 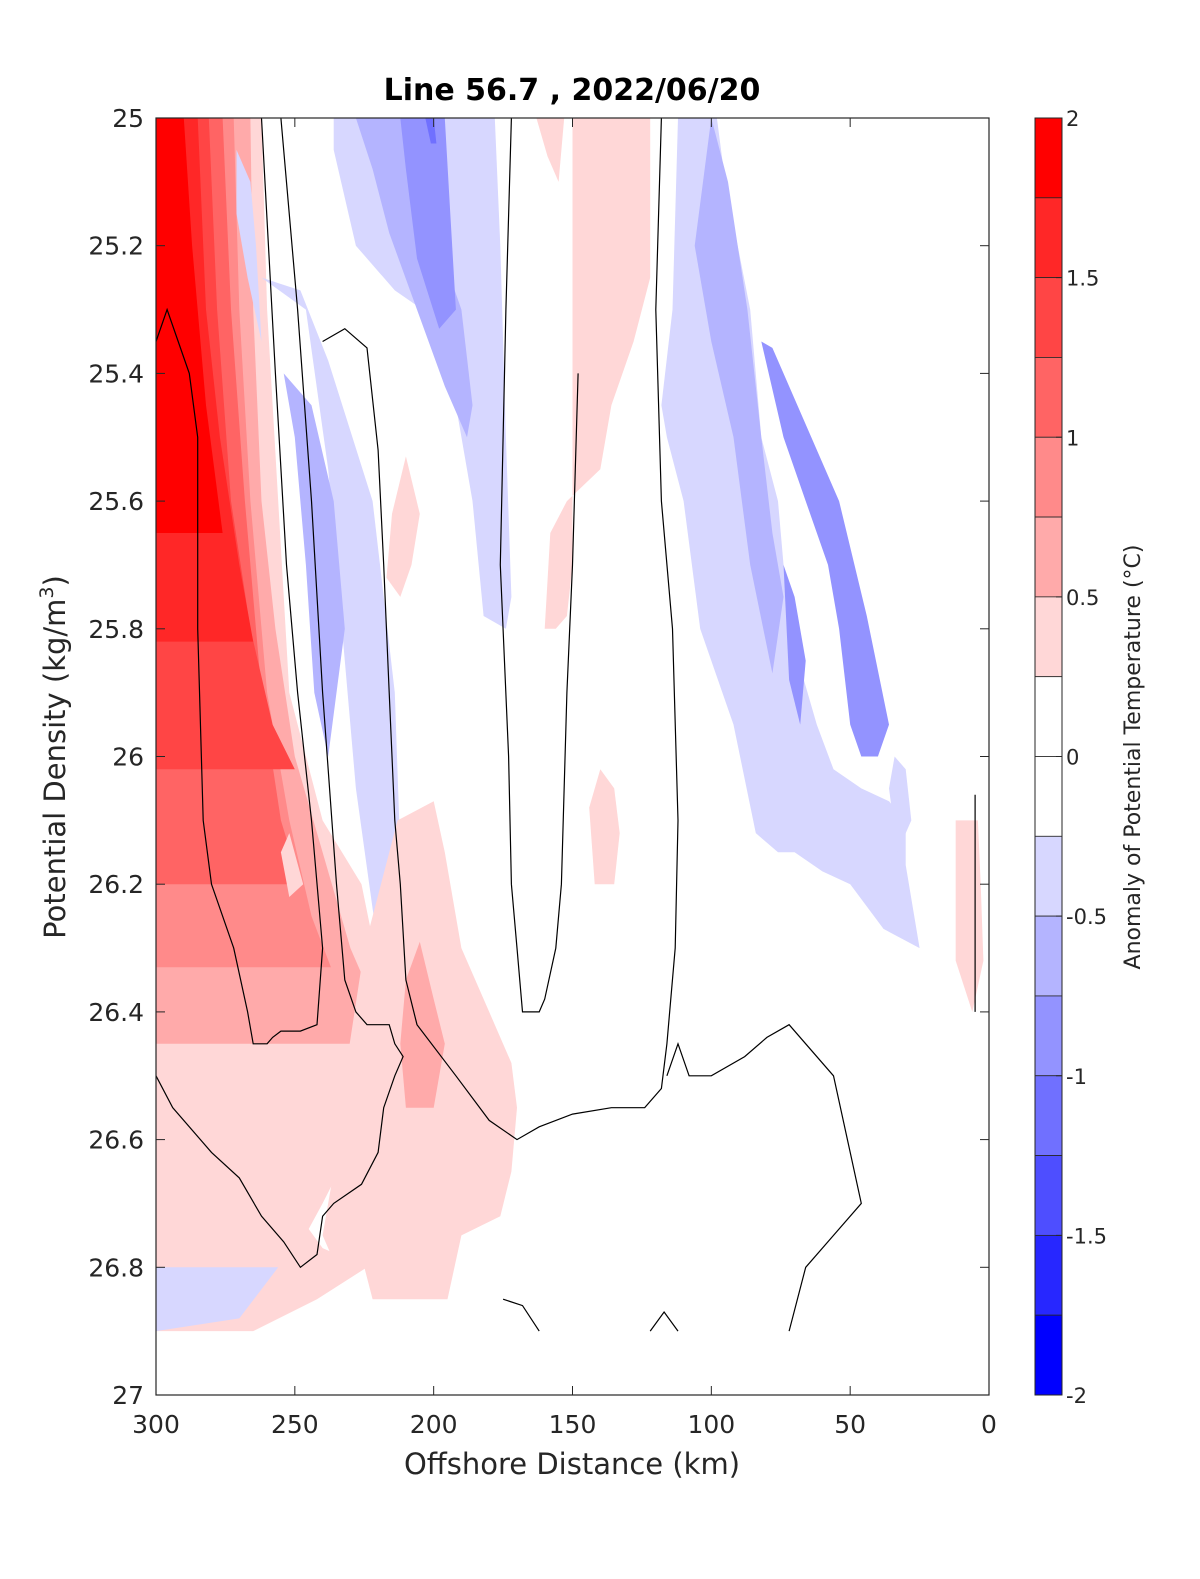 I want to click on y-axis-label-close: ), so click(x=55, y=580).